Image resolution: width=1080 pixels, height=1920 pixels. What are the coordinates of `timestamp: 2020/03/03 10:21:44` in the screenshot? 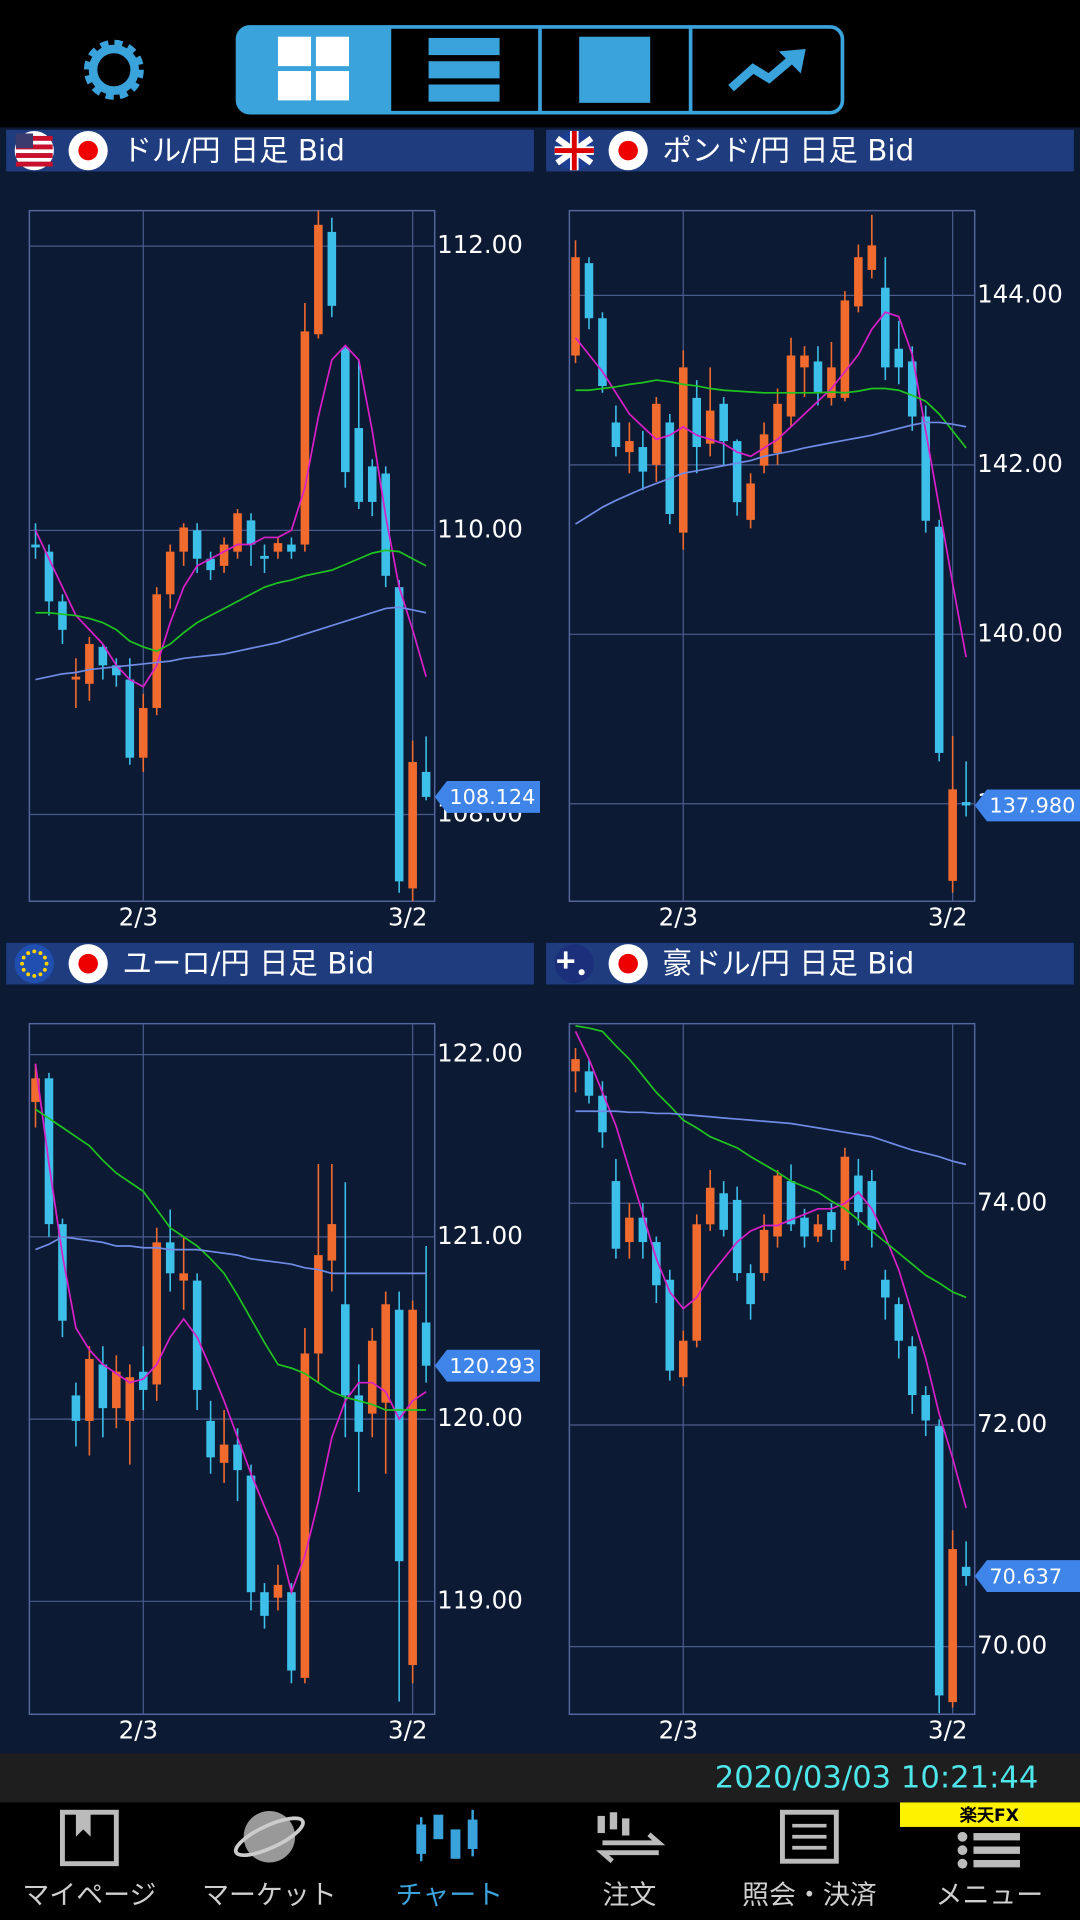 It's located at (877, 1778).